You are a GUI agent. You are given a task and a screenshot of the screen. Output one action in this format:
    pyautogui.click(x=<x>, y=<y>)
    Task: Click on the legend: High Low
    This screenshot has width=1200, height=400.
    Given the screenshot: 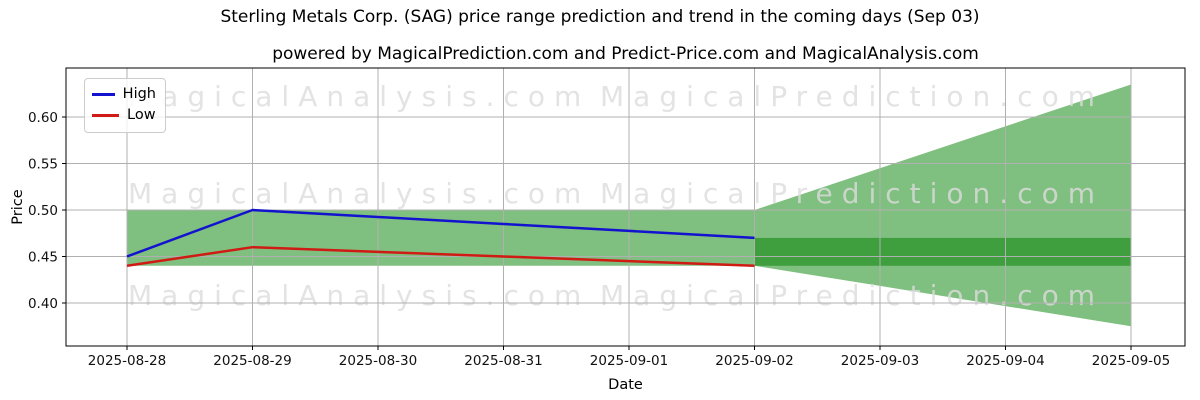 What is the action you would take?
    pyautogui.click(x=125, y=105)
    